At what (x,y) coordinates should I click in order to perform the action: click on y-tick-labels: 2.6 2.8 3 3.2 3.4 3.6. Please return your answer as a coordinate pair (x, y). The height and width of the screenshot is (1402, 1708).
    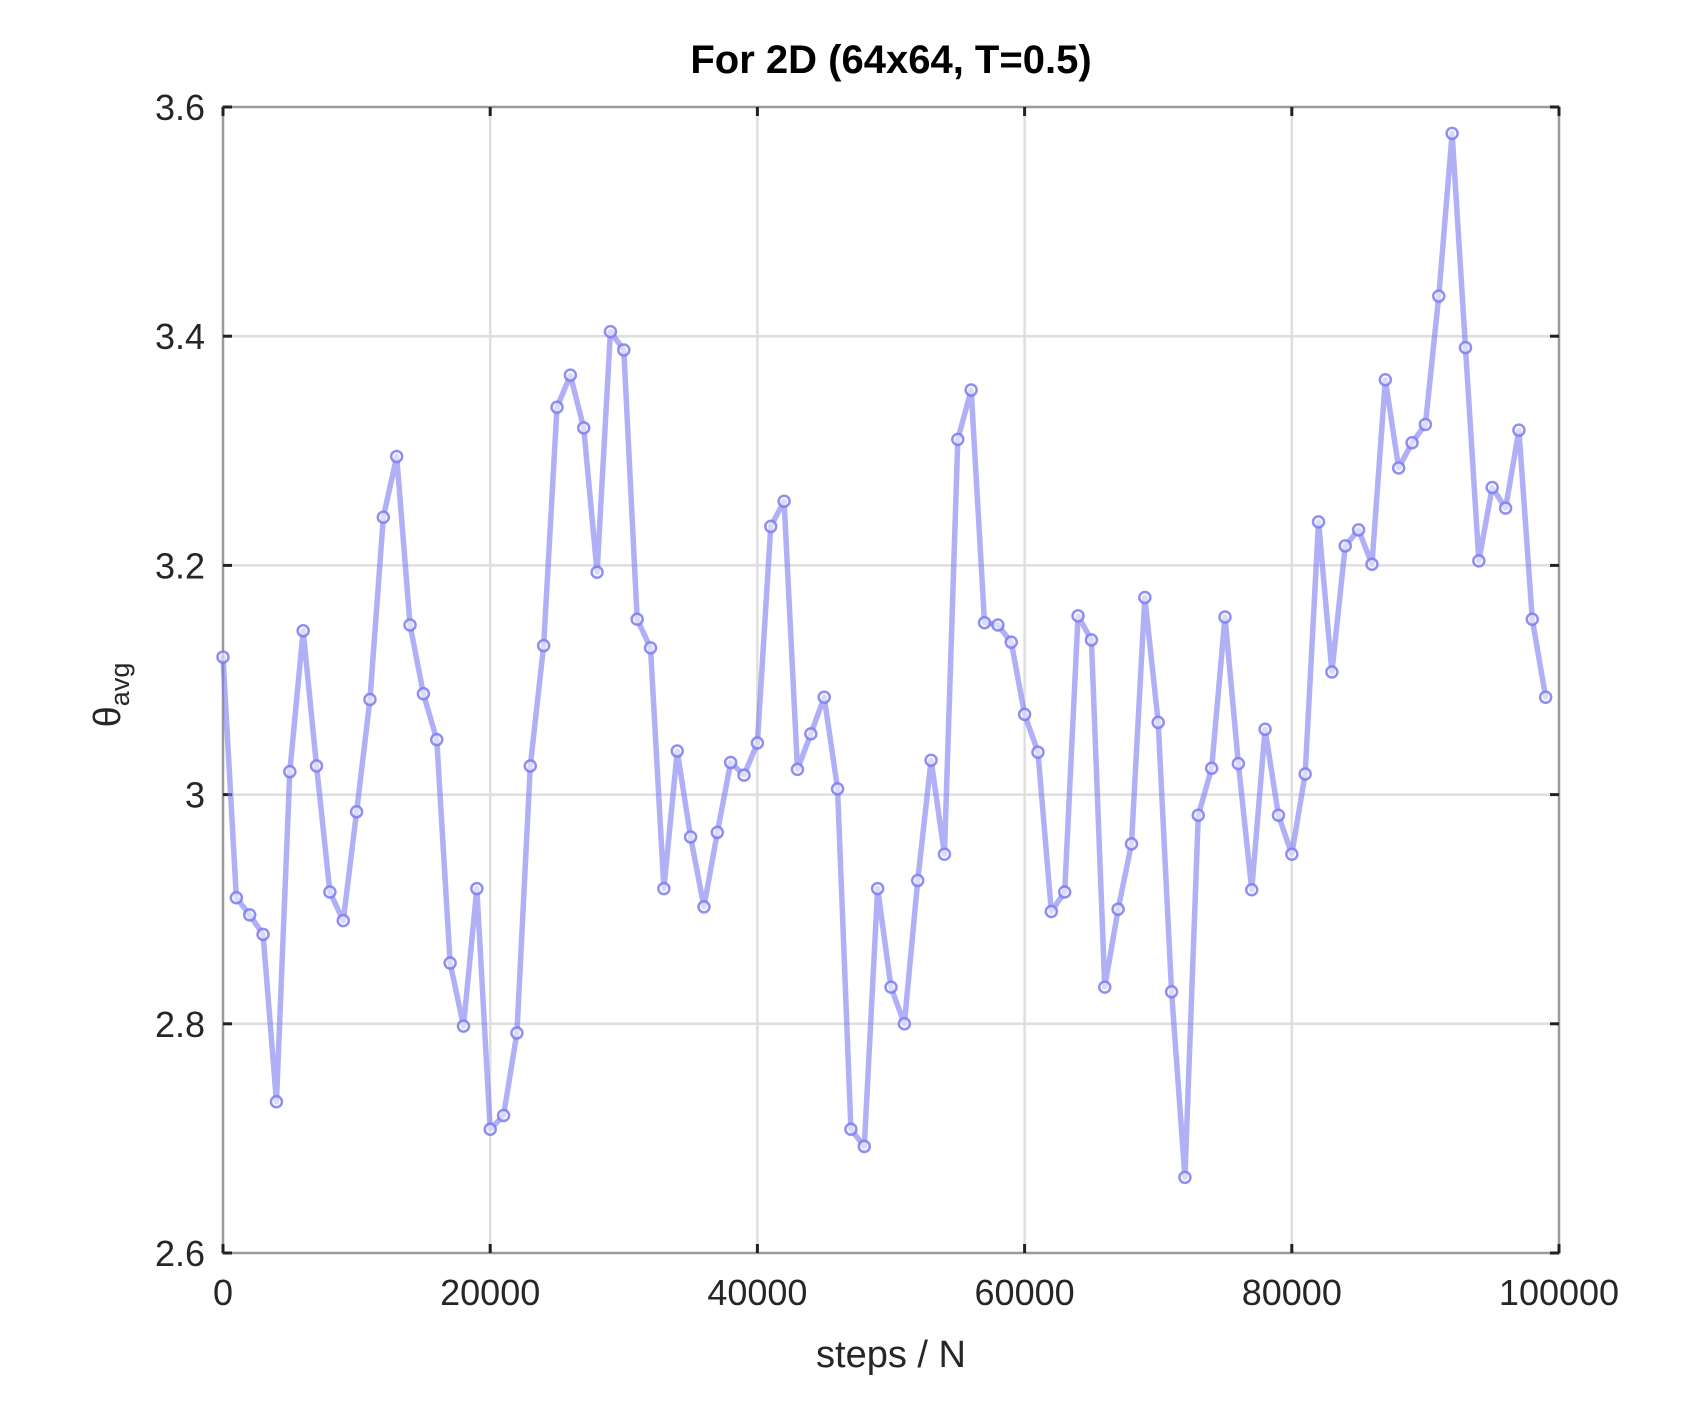
    Looking at the image, I should click on (180, 680).